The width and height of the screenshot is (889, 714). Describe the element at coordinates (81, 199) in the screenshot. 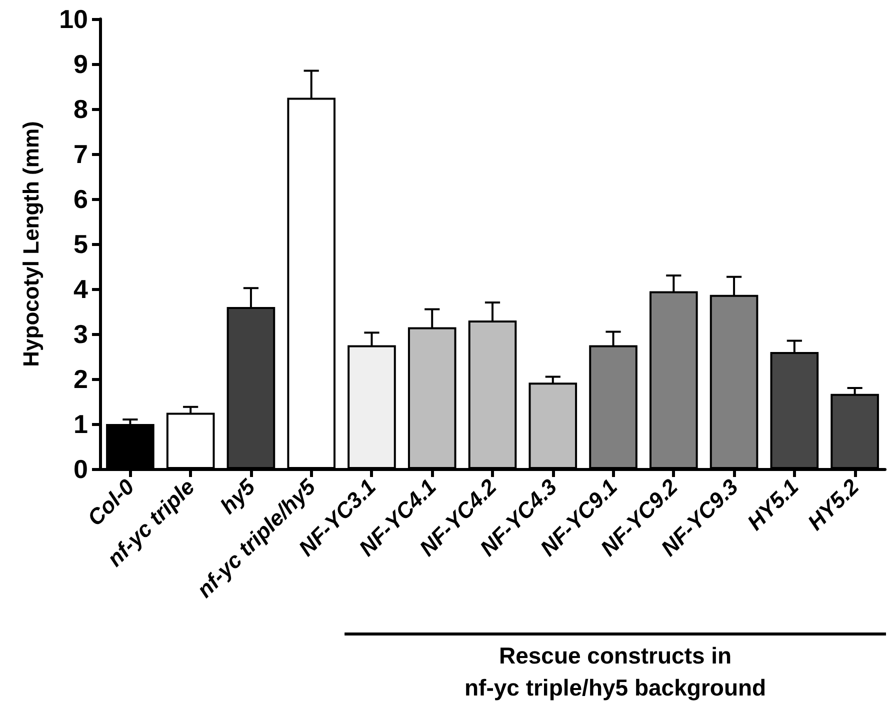

I see `y-tick-label: 6` at that location.